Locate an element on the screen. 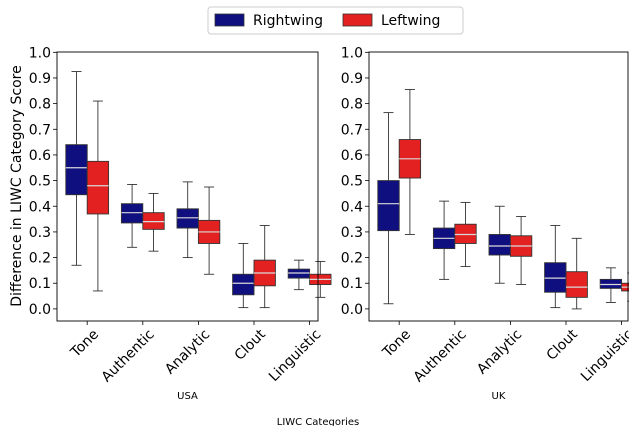 The image size is (629, 426). legend: Rightwing Leftwing is located at coordinates (335, 20).